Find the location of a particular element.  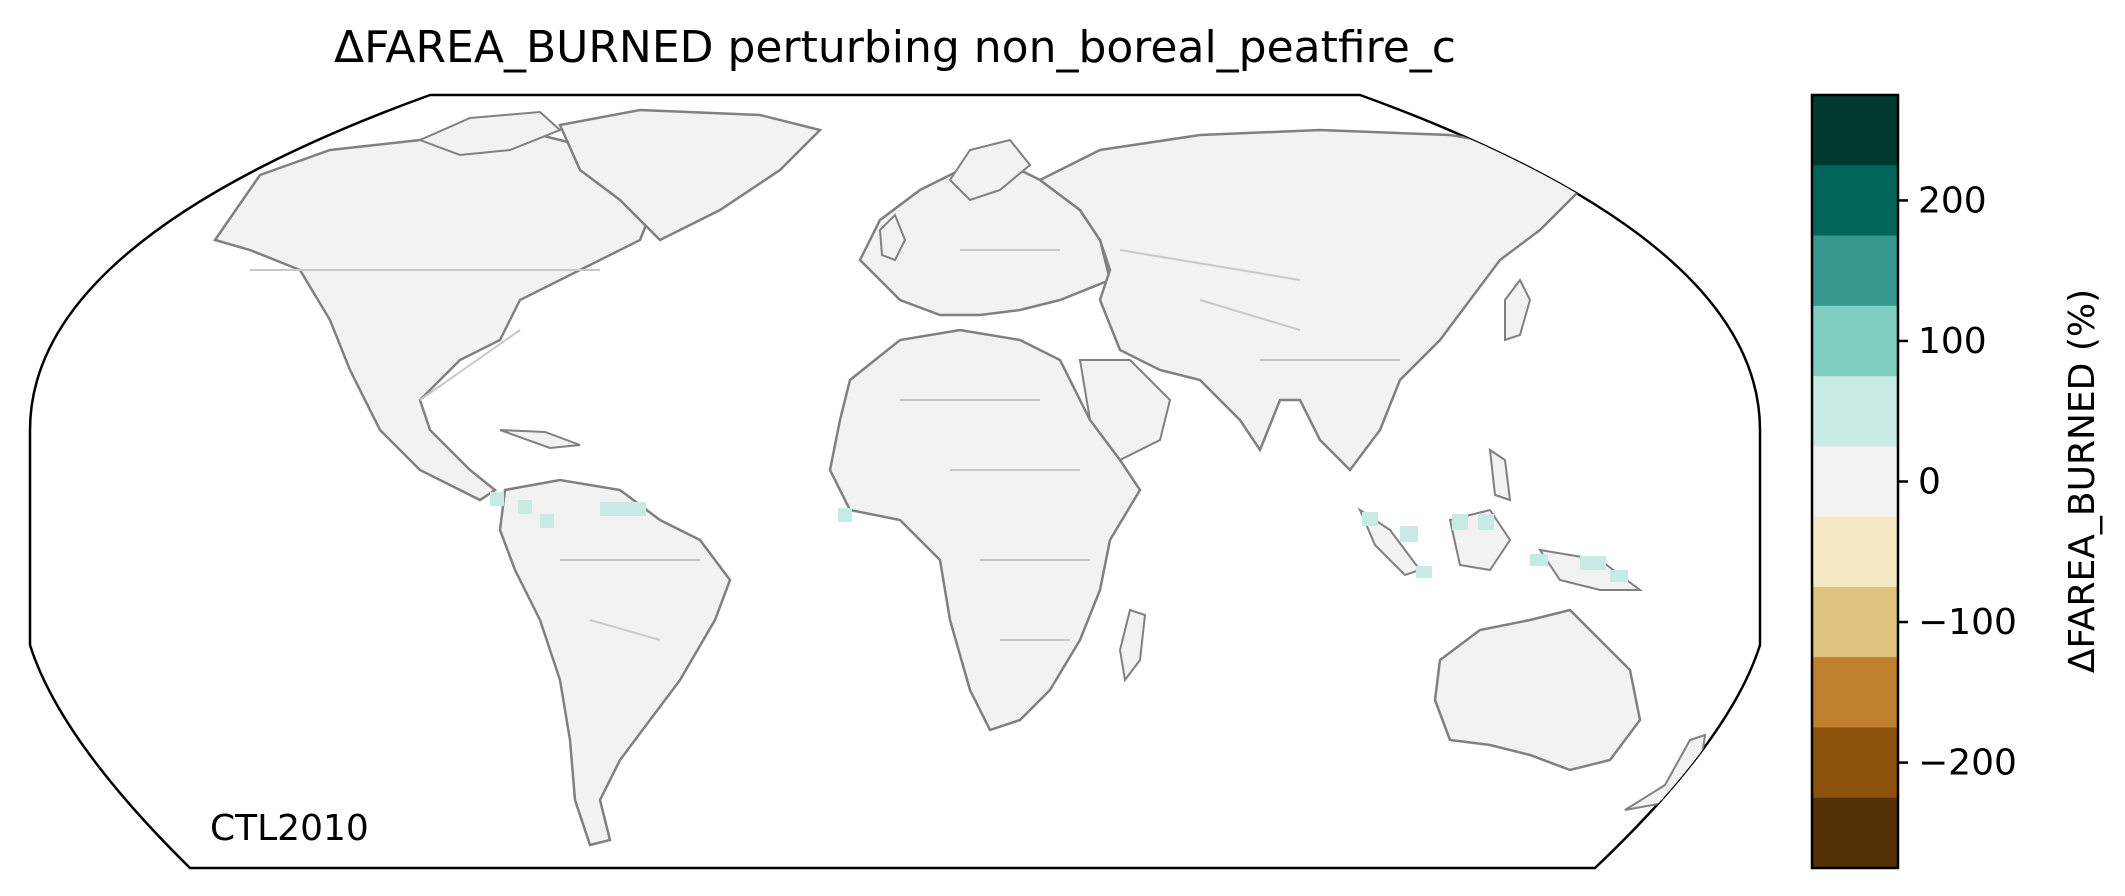

landmass-cuba is located at coordinates (540, 439).